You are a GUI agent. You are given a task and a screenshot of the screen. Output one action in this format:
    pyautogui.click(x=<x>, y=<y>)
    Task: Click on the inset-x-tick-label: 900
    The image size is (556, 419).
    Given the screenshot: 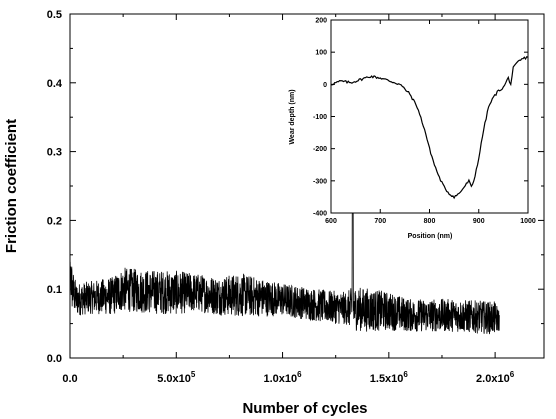 What is the action you would take?
    pyautogui.click(x=479, y=221)
    